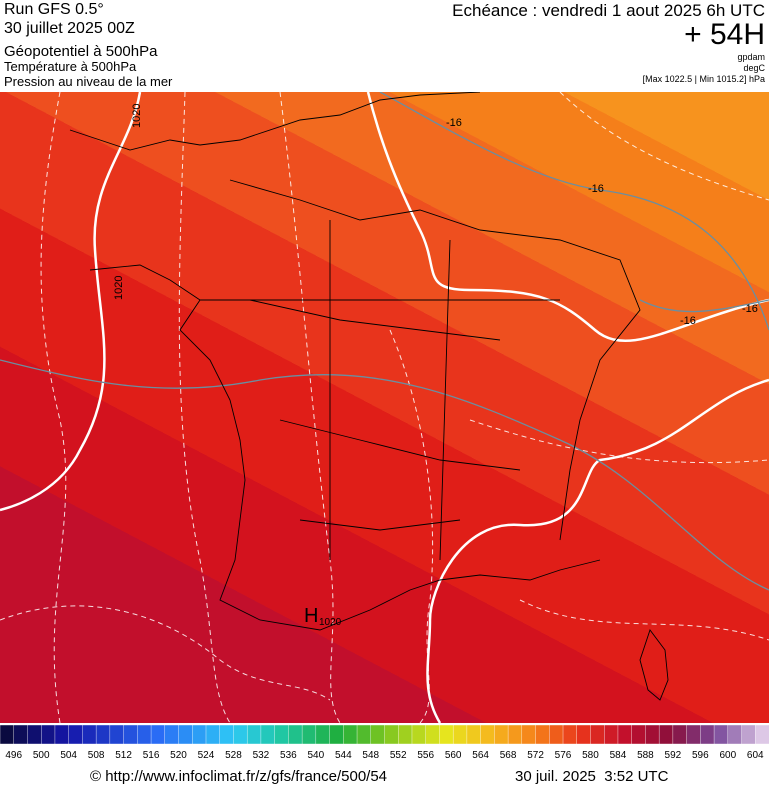 This screenshot has height=786, width=769. Describe the element at coordinates (563, 755) in the screenshot. I see `scale-label: 576` at that location.